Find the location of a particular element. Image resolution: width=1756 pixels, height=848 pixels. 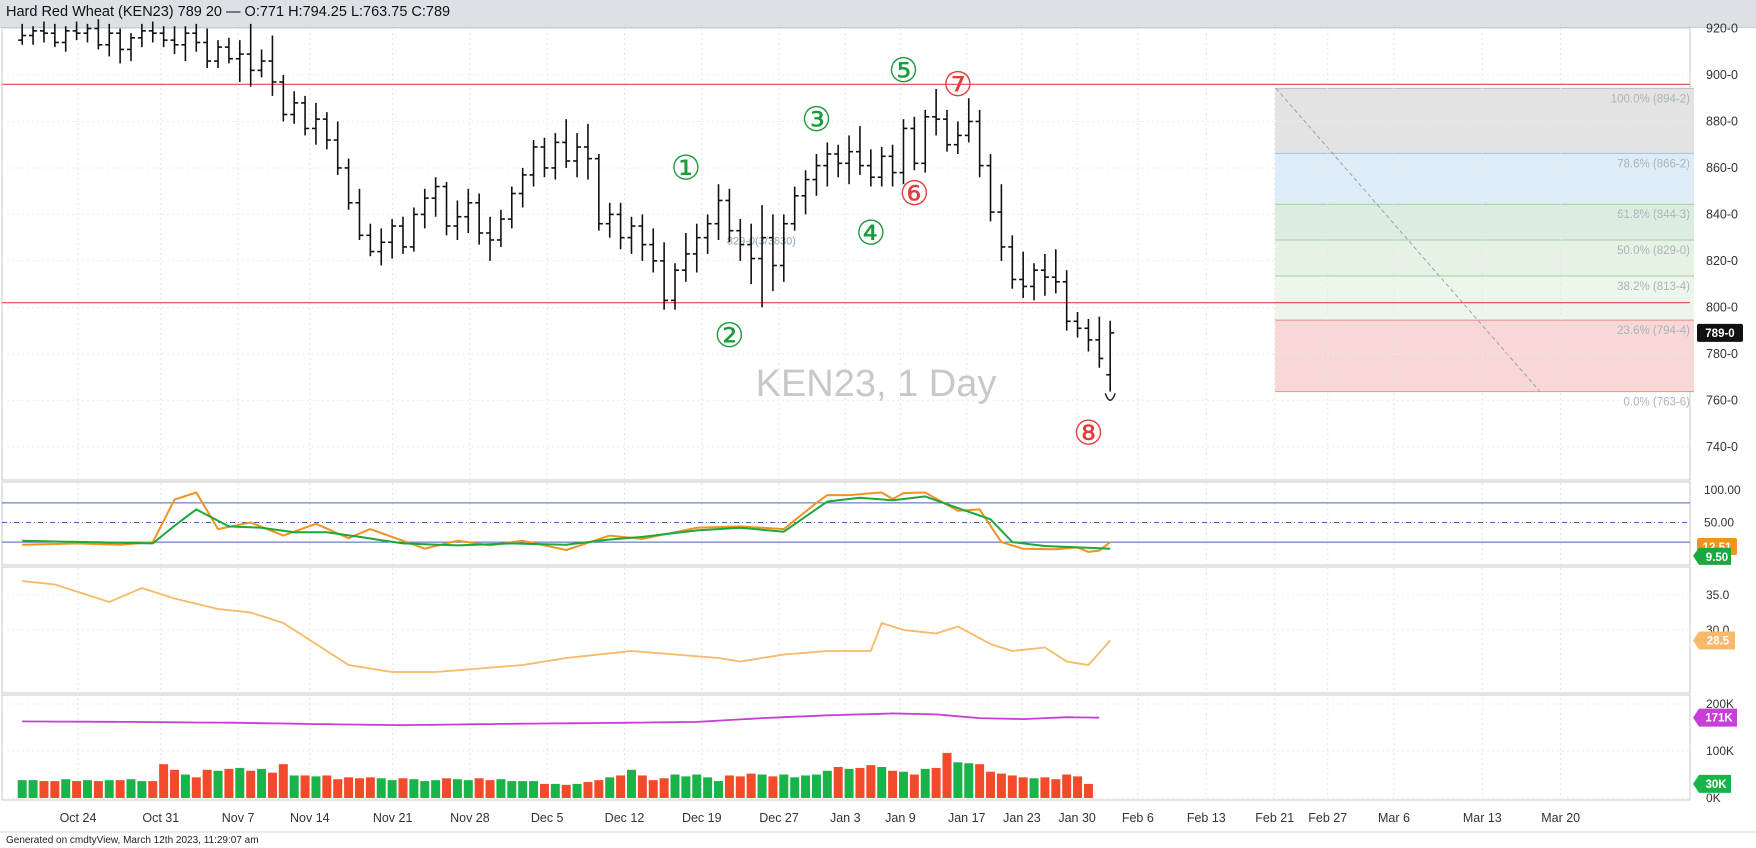

volatility-pane: 35.030.028.5 is located at coordinates (868, 626).